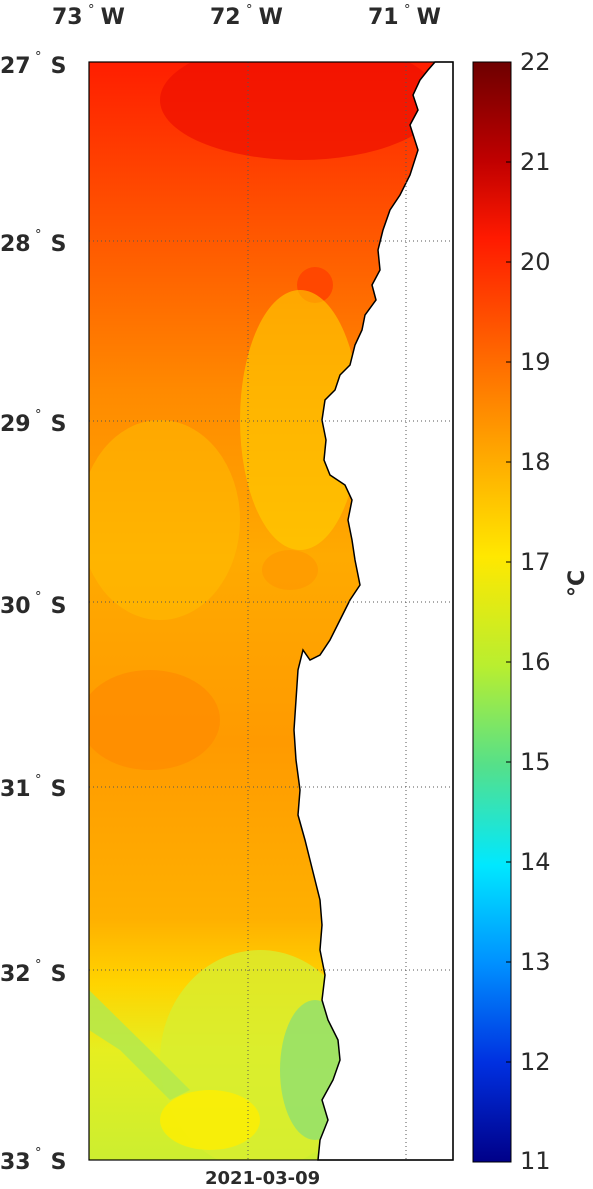 The height and width of the screenshot is (1189, 593). I want to click on colorbar-tick-16: 16, so click(535, 662).